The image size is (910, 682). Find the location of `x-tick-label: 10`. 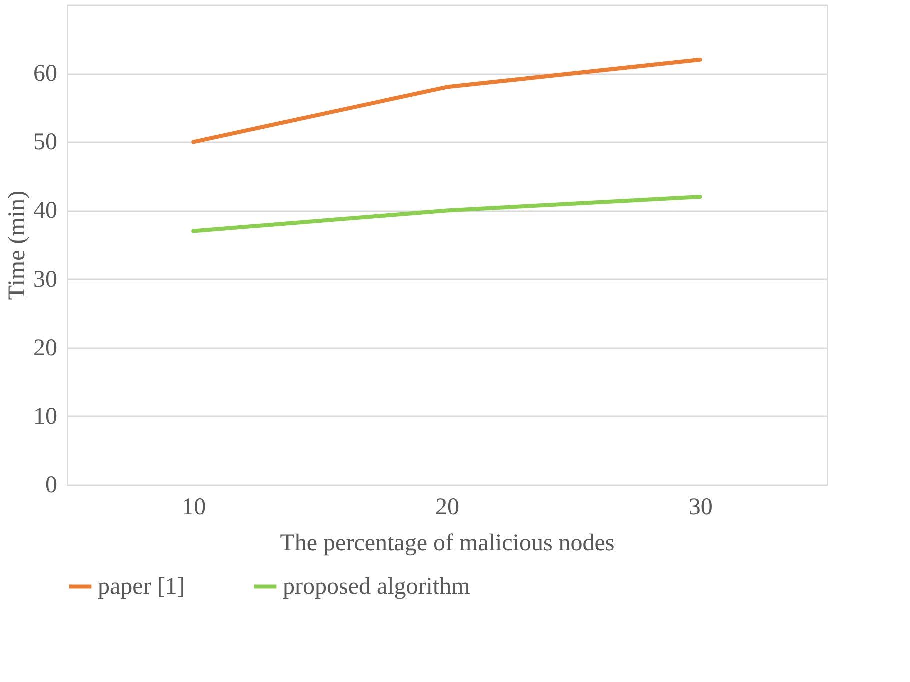

x-tick-label: 10 is located at coordinates (194, 507).